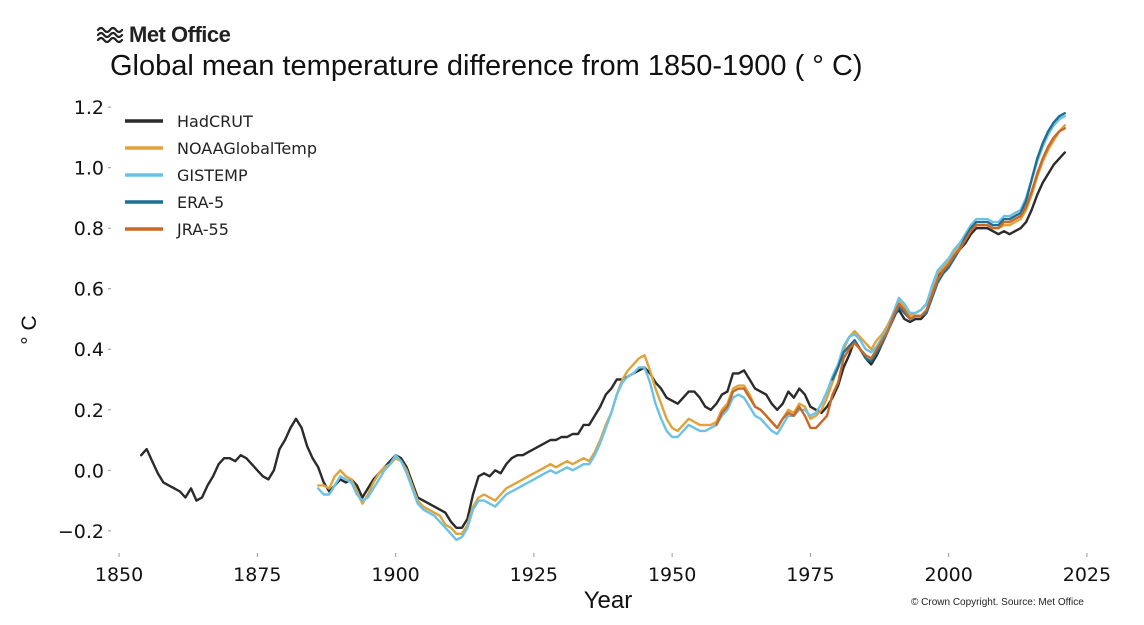 The image size is (1144, 625). Describe the element at coordinates (200, 202) in the screenshot. I see `legend-label: ERA-5` at that location.